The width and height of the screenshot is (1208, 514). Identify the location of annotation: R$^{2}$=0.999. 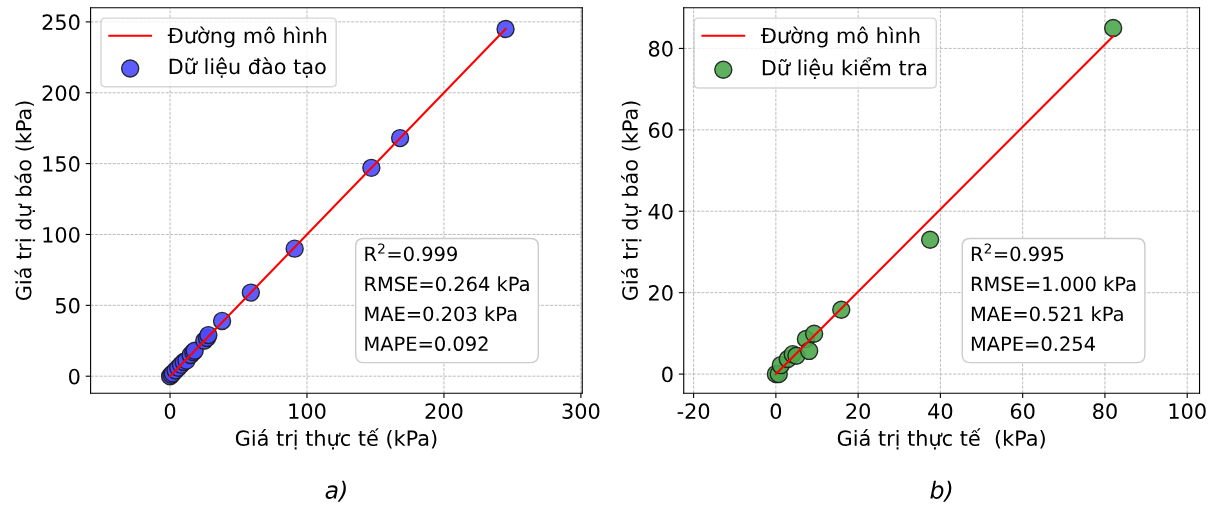
(411, 252).